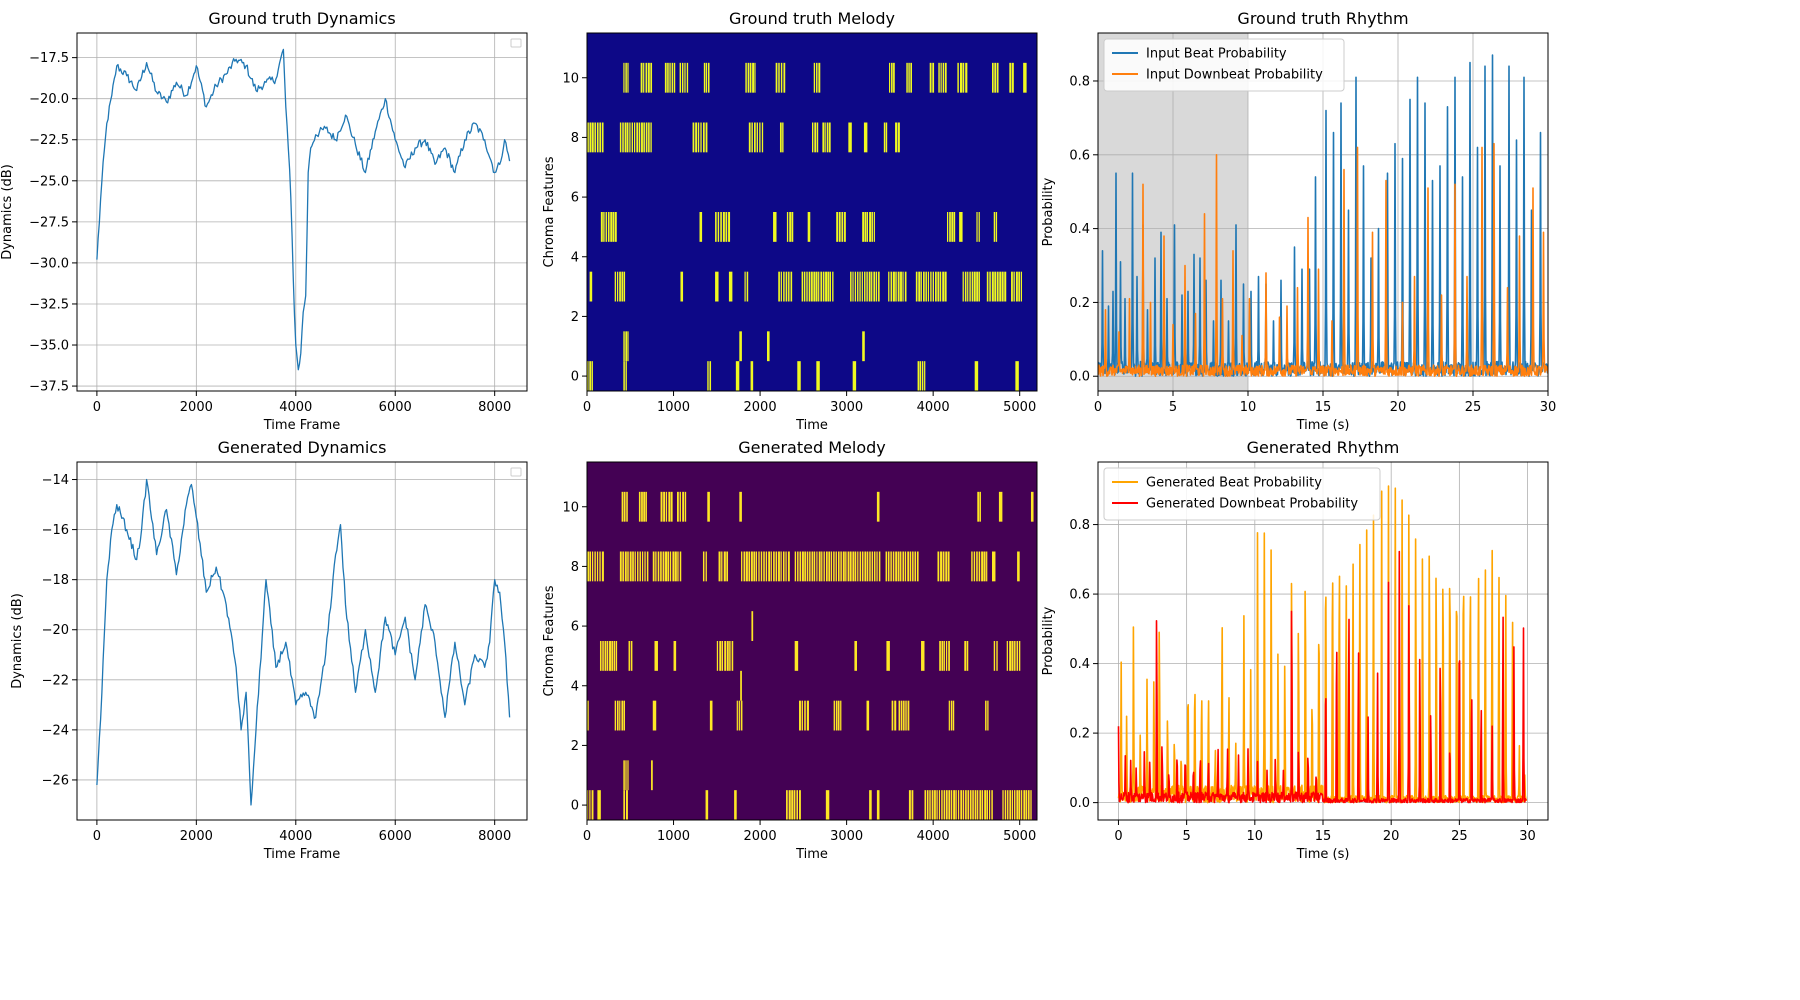  I want to click on gt-dynamics-title: Ground truth Dynamics, so click(301, 18).